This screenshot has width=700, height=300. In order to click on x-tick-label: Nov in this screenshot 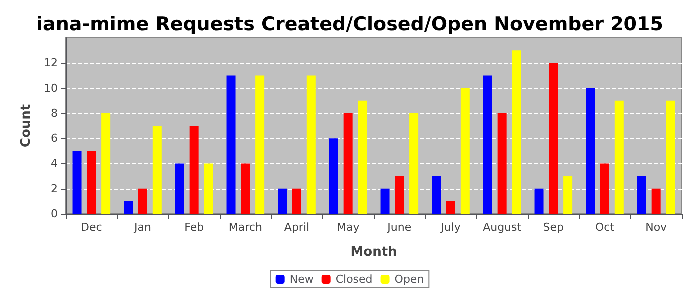, I will do `click(657, 227)`.